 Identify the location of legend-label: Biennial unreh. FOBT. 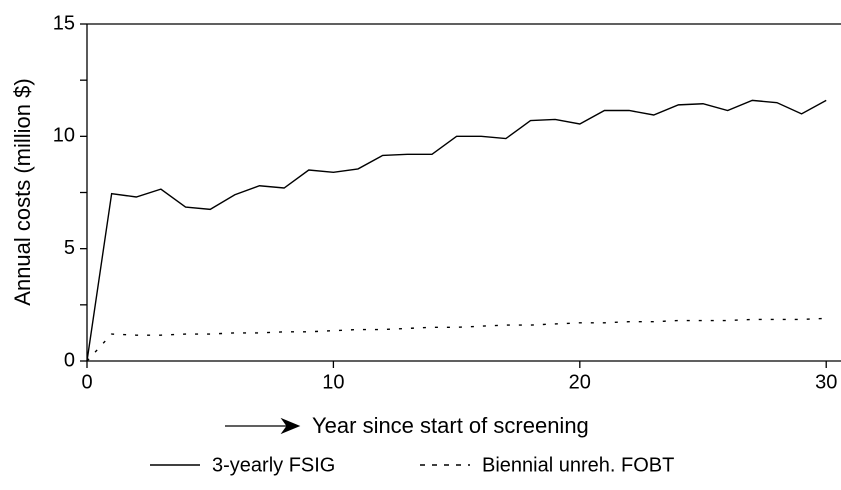
(578, 465).